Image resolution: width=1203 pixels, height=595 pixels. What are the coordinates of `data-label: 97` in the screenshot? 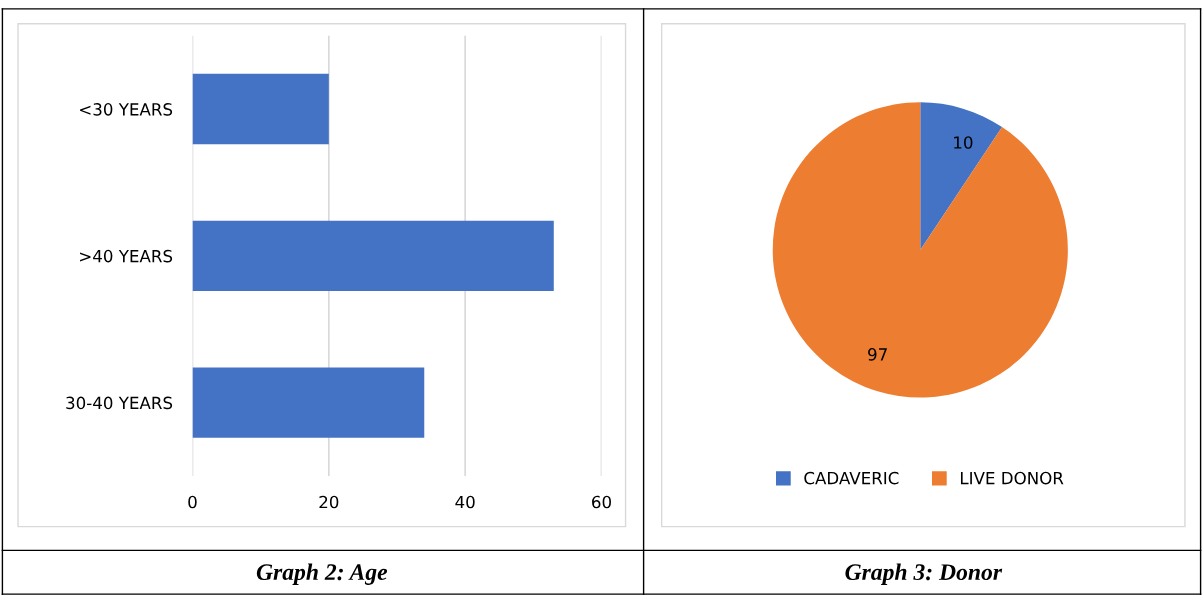 It's located at (877, 354).